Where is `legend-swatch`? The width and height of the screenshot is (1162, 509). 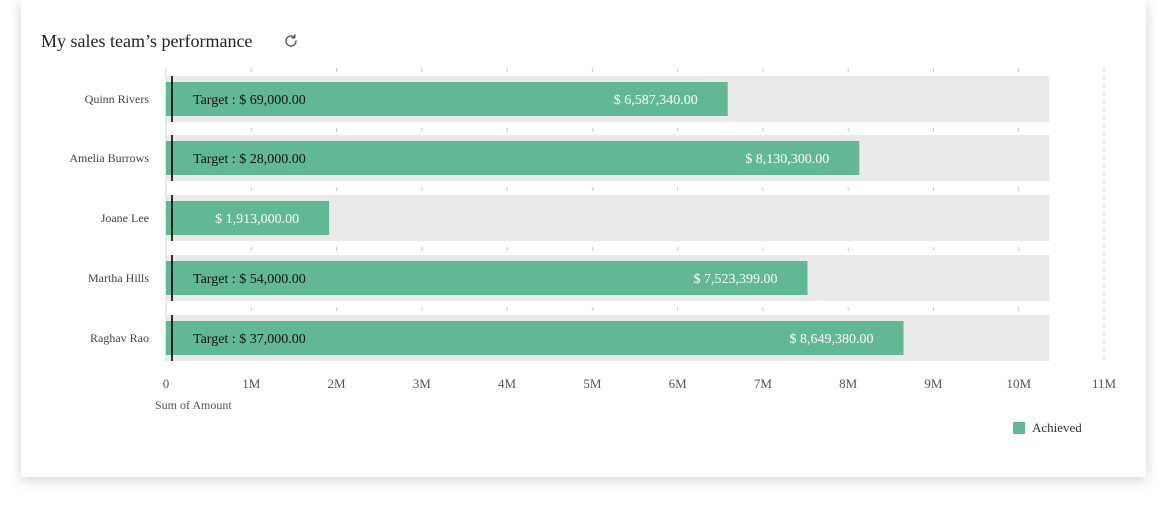 legend-swatch is located at coordinates (1019, 428).